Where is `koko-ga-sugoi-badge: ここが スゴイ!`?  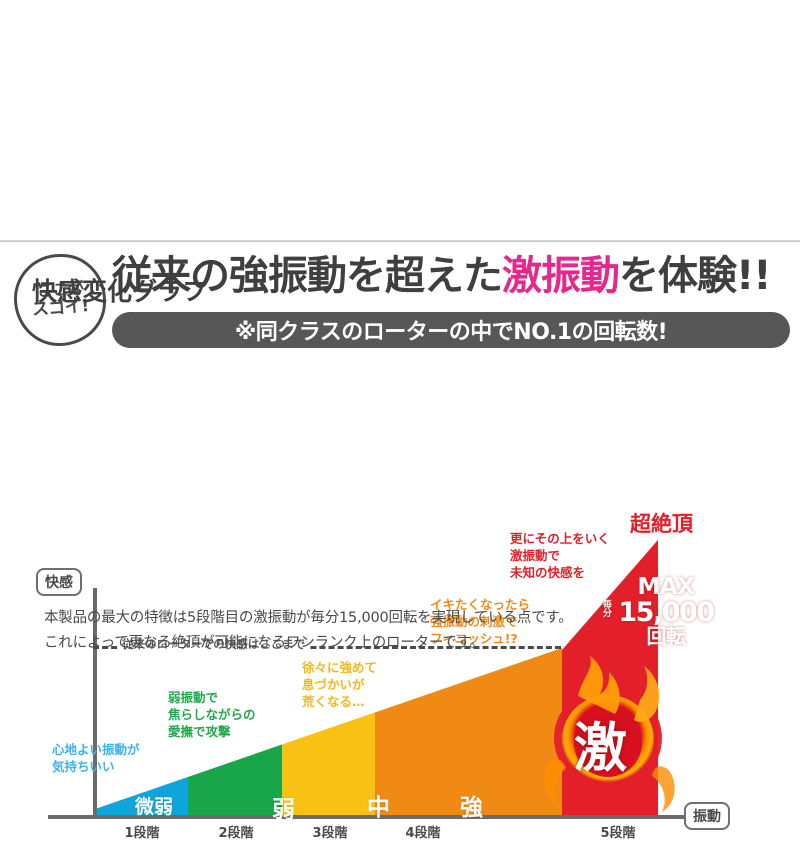
koko-ga-sugoi-badge: ここが スゴイ! is located at coordinates (60, 300).